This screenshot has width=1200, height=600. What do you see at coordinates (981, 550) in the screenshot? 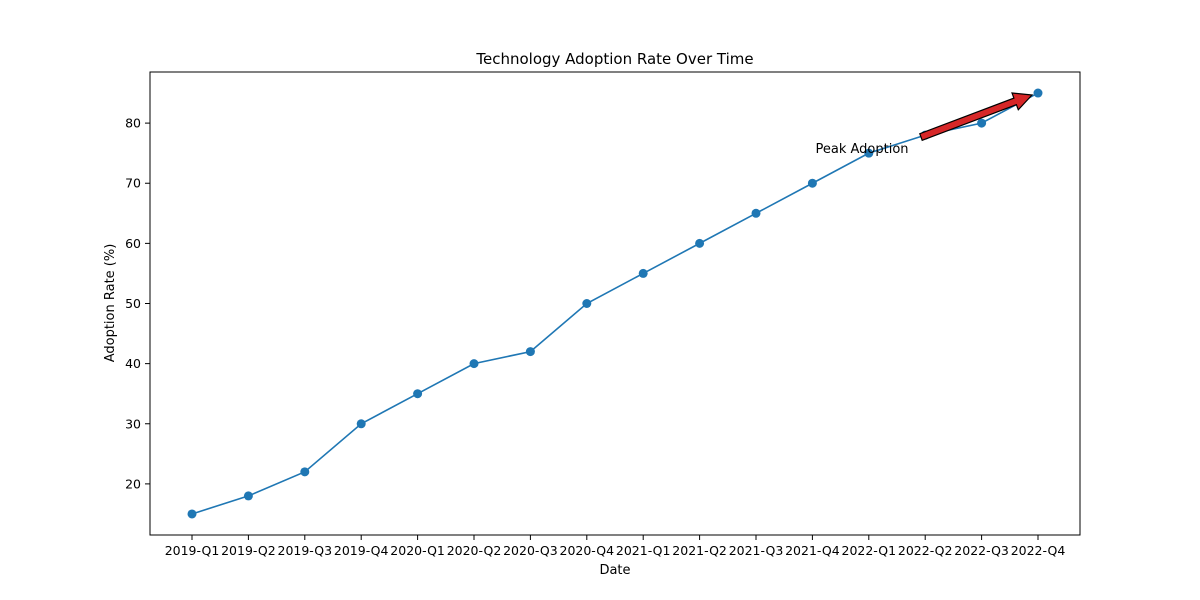
I see `x-tick-label: 2022-Q3` at bounding box center [981, 550].